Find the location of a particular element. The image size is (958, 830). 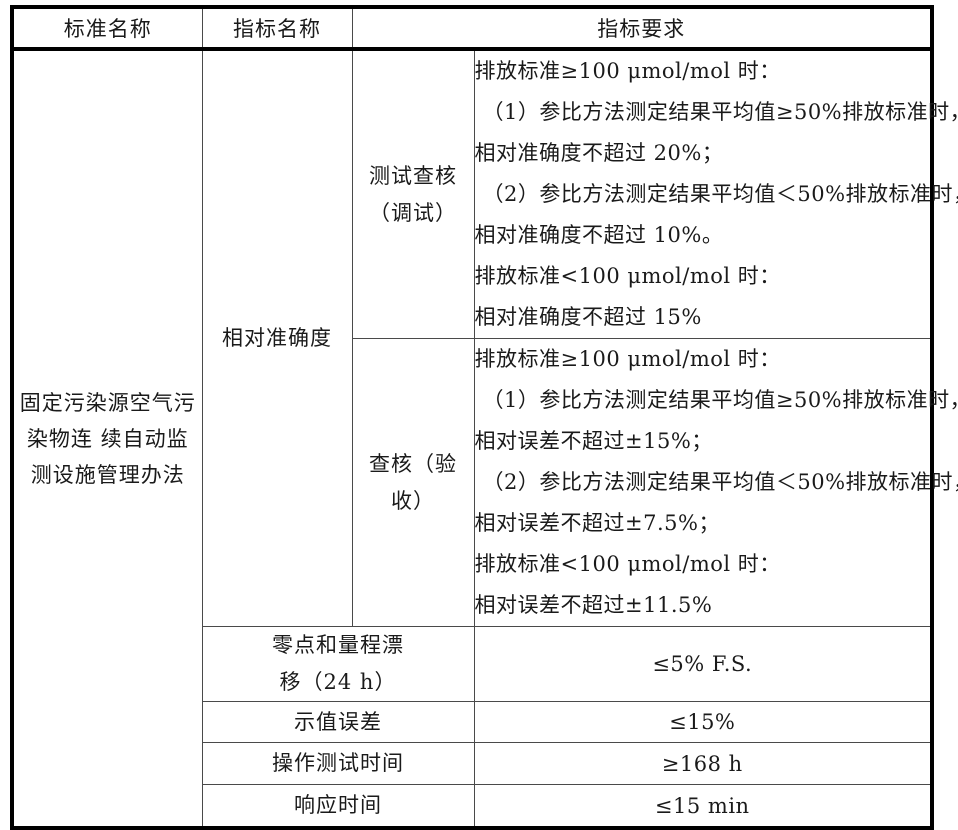

cell-sublabel-acceptance-check: 查核（验收） is located at coordinates (413, 482).